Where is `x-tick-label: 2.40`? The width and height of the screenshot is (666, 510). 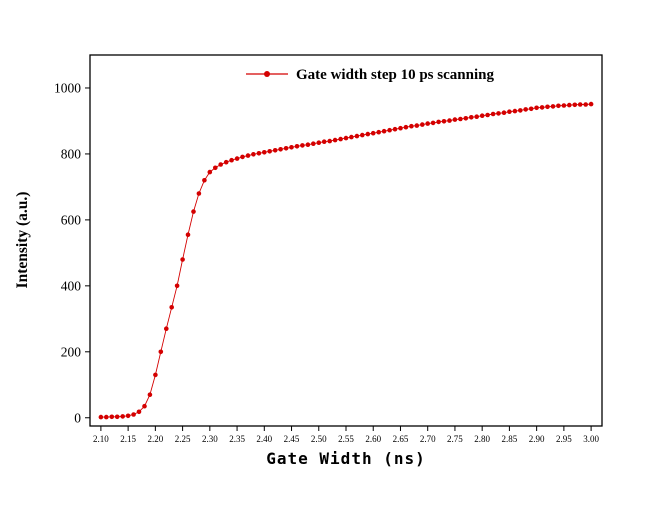
x-tick-label: 2.40 is located at coordinates (264, 439).